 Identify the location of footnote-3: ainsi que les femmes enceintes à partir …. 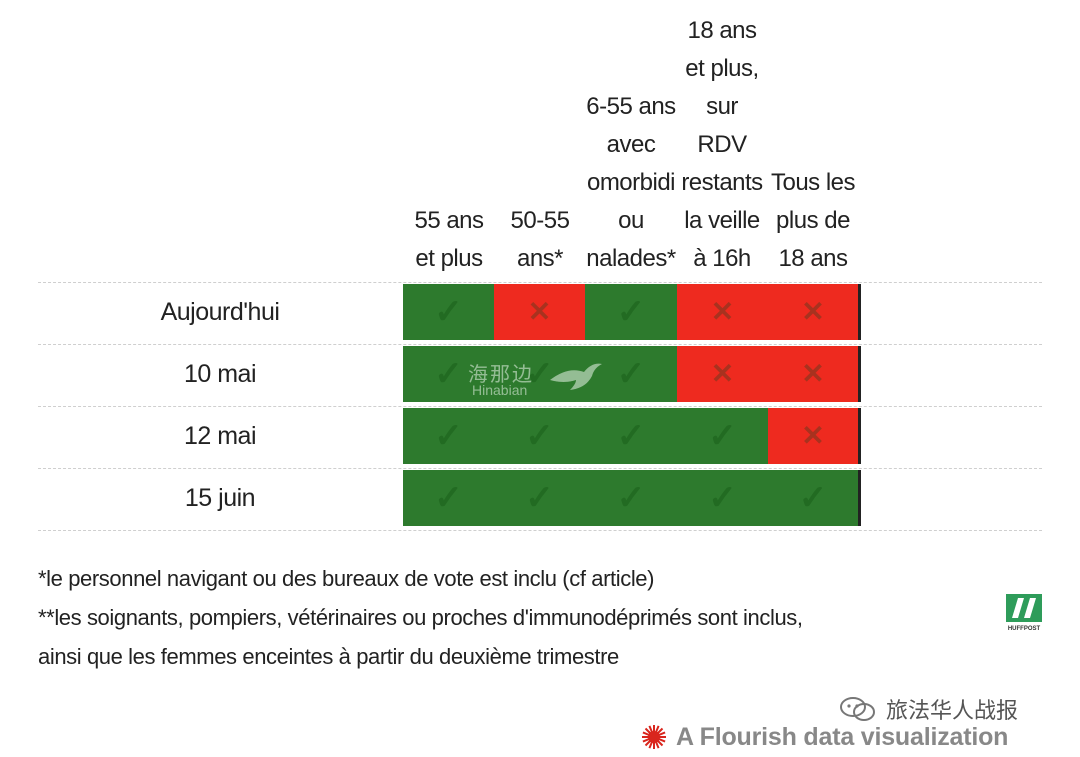
(328, 656).